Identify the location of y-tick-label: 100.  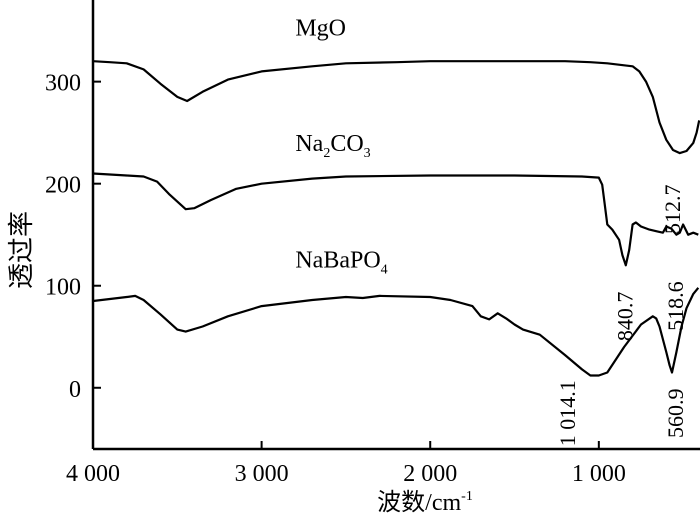
(63, 288).